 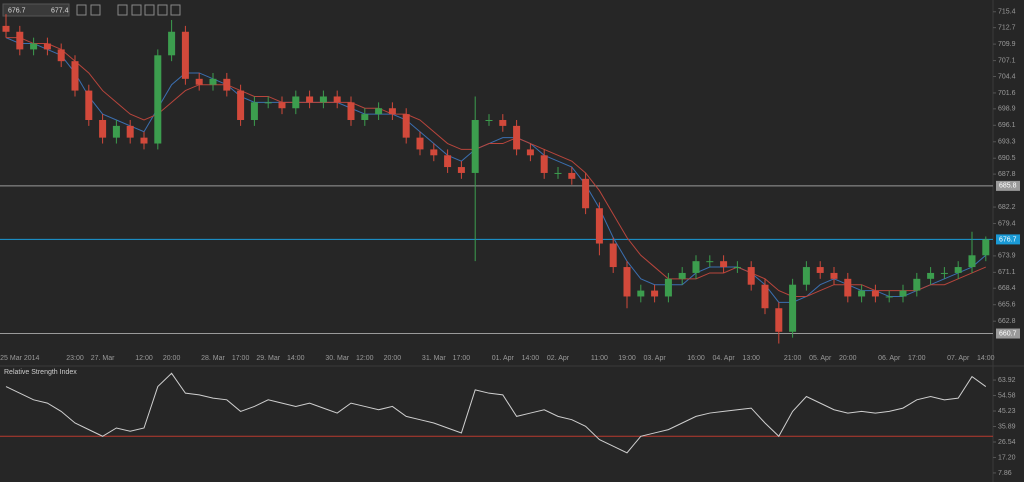 I want to click on chart-type-button, so click(x=122, y=10).